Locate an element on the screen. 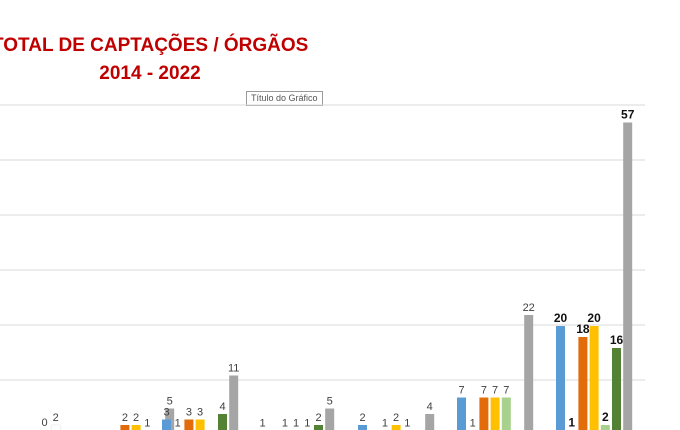 Image resolution: width=680 pixels, height=430 pixels. data-label: 11 is located at coordinates (233, 369).